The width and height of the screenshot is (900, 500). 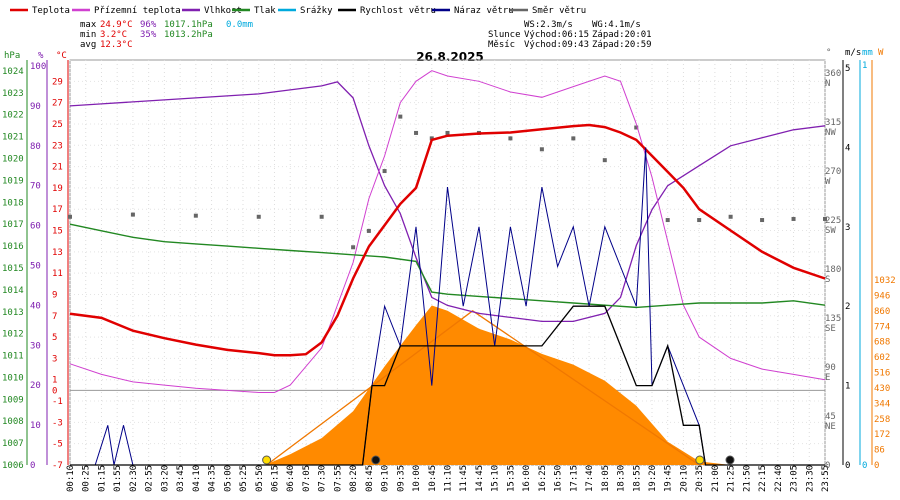 What do you see at coordinates (13, 400) in the screenshot?
I see `hpa-tick-15: 1009` at bounding box center [13, 400].